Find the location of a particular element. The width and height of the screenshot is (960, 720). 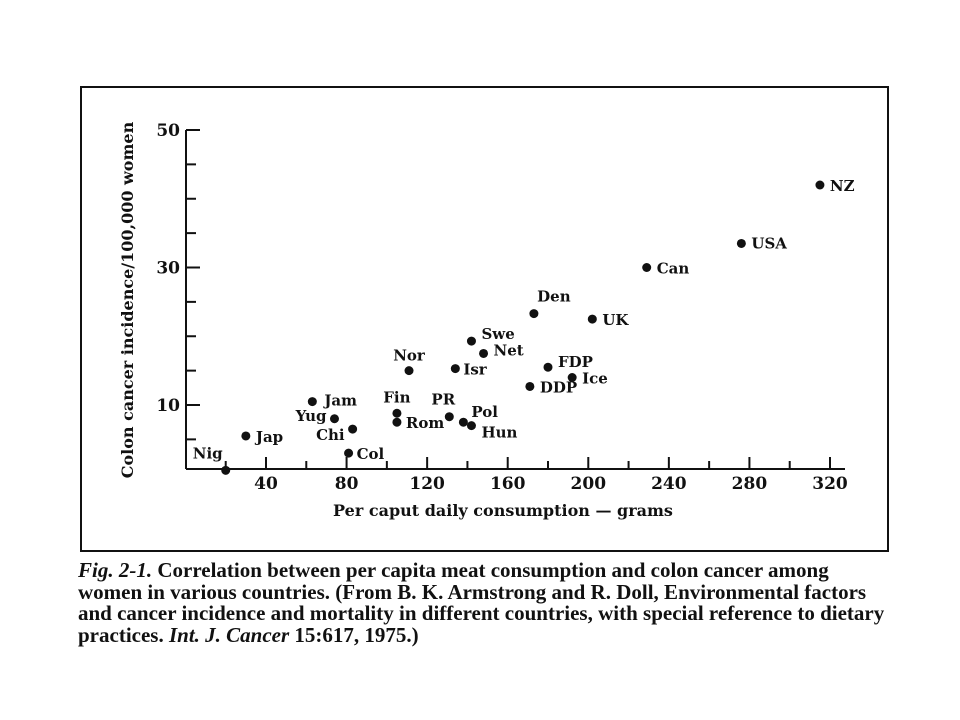

x-tick-label: 80 is located at coordinates (347, 484).